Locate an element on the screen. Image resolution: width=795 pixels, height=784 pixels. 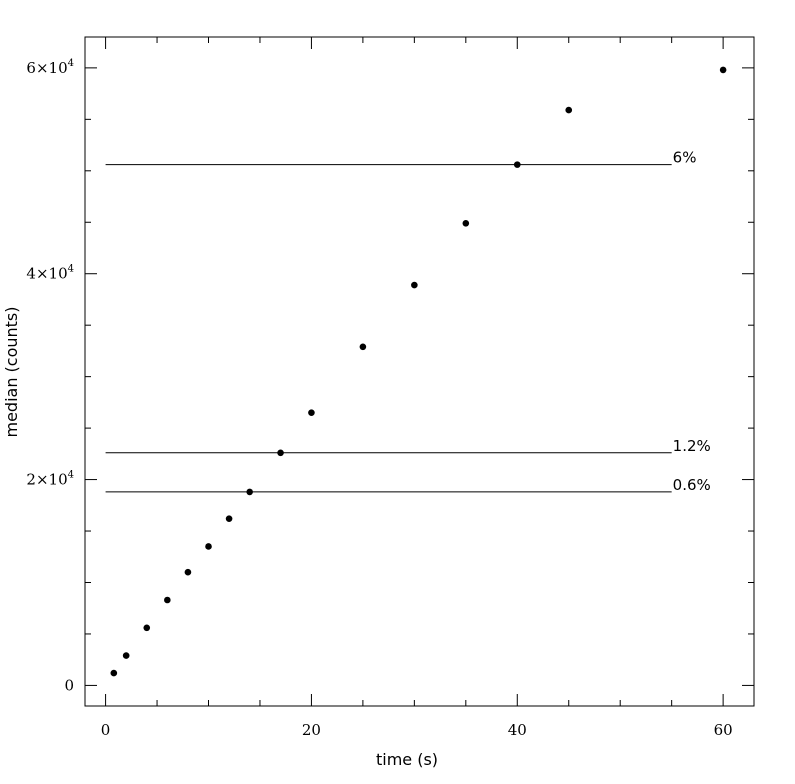
y-tick-label: 2×104 is located at coordinates (50, 479).